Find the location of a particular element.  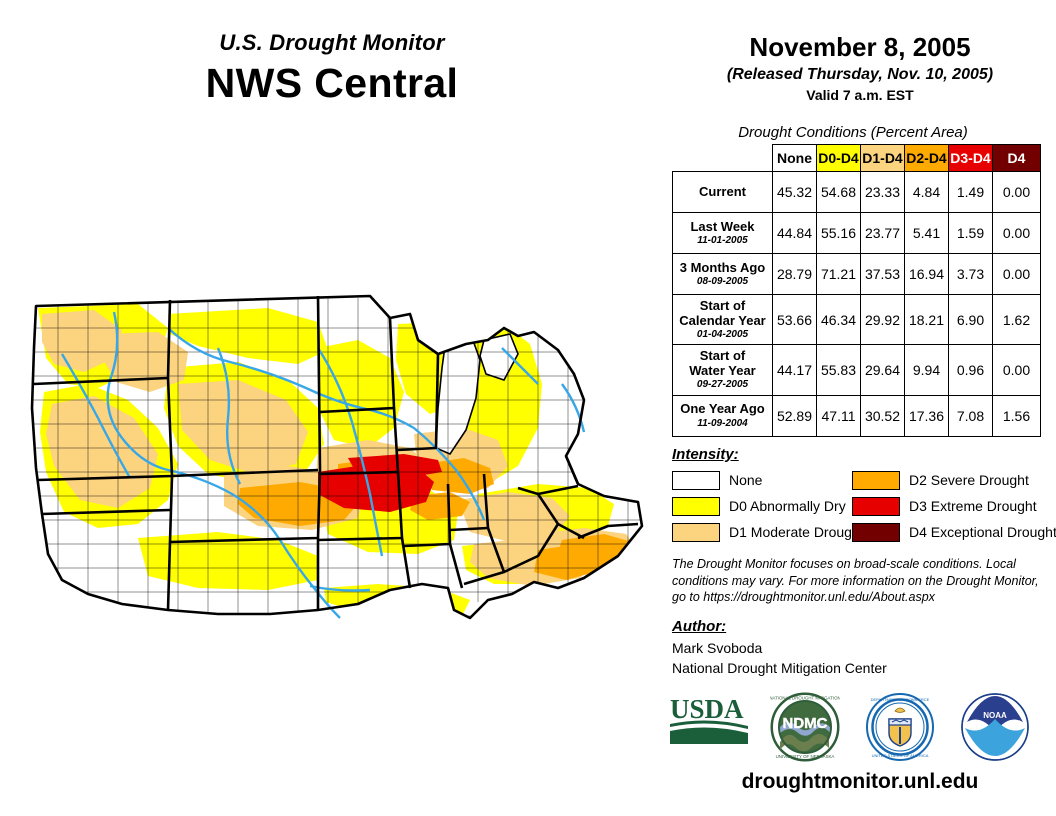

table-cell-d2-d4: 4.84 is located at coordinates (926, 192).